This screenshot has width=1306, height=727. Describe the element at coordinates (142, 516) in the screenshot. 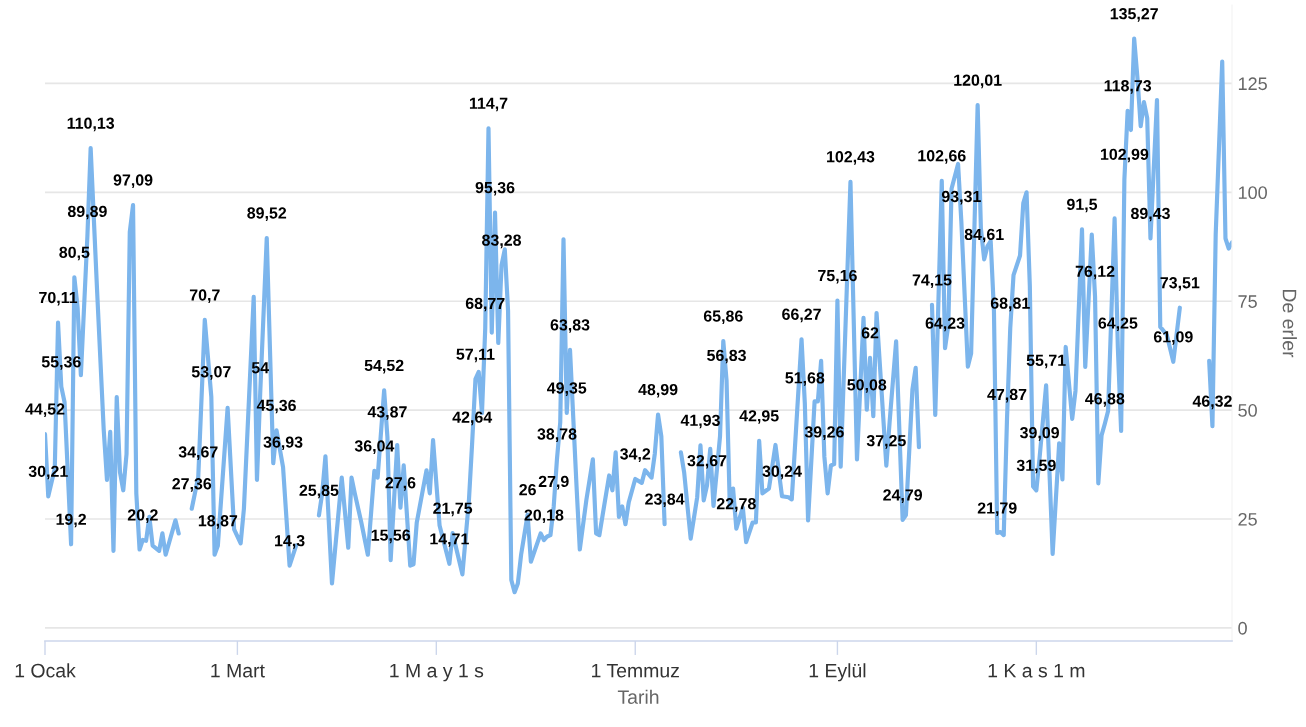

I see `data-label: 20,2` at that location.